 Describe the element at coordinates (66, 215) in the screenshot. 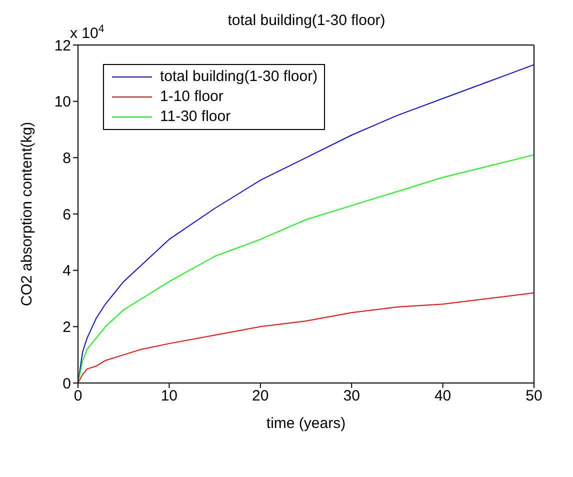

I see `y-tick-label: 6` at that location.